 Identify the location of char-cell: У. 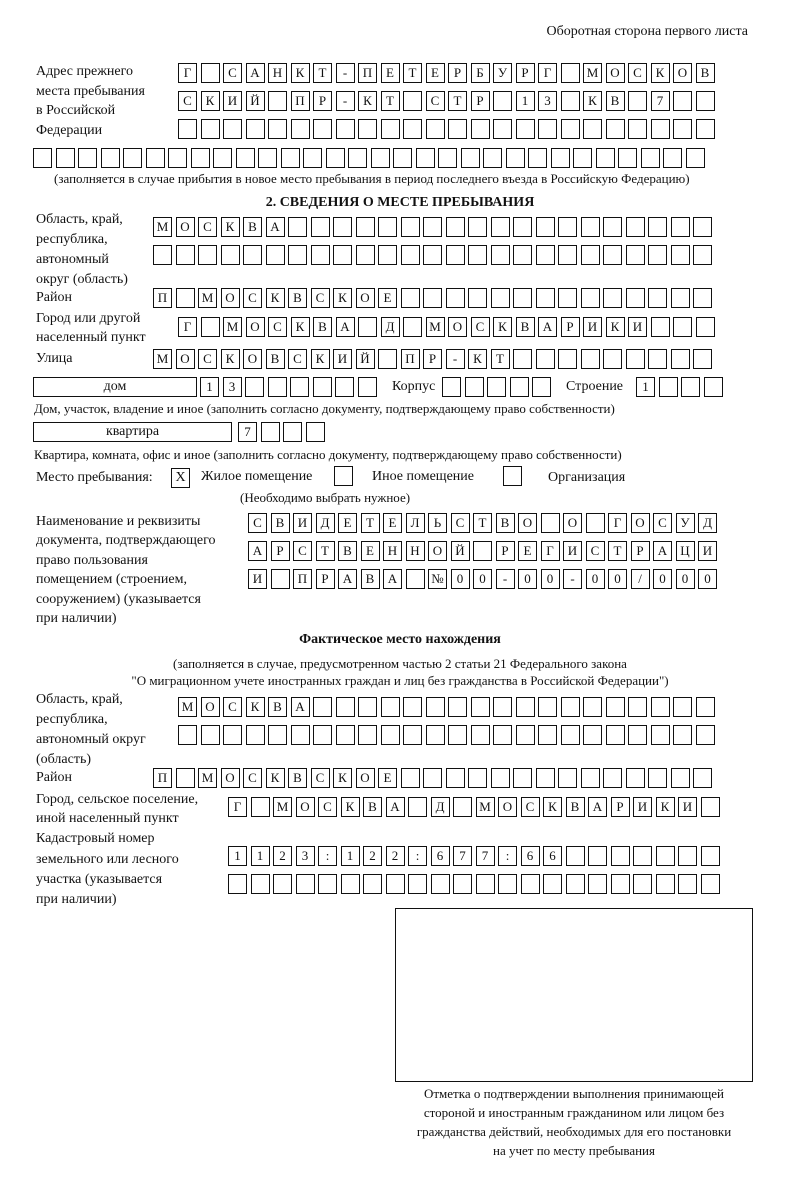
(685, 523).